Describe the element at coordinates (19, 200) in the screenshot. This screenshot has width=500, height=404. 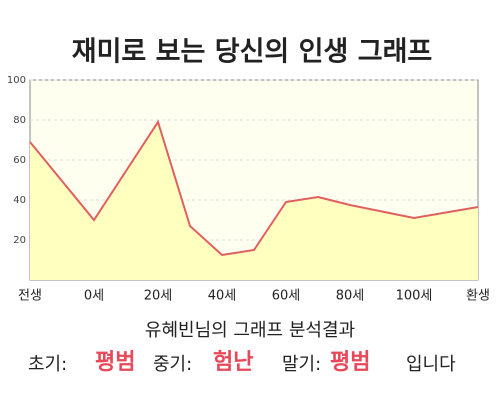
I see `y-tick-label: 40` at that location.